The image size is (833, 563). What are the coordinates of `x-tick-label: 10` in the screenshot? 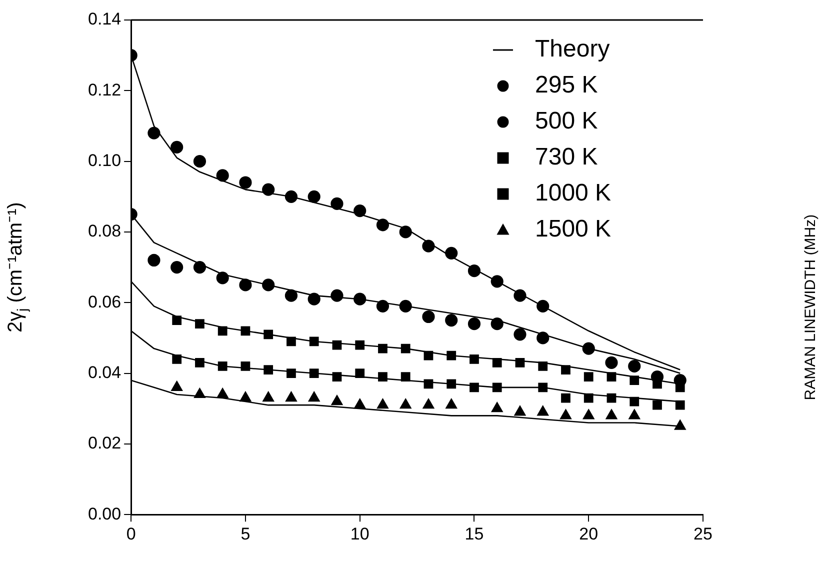 It's located at (360, 534).